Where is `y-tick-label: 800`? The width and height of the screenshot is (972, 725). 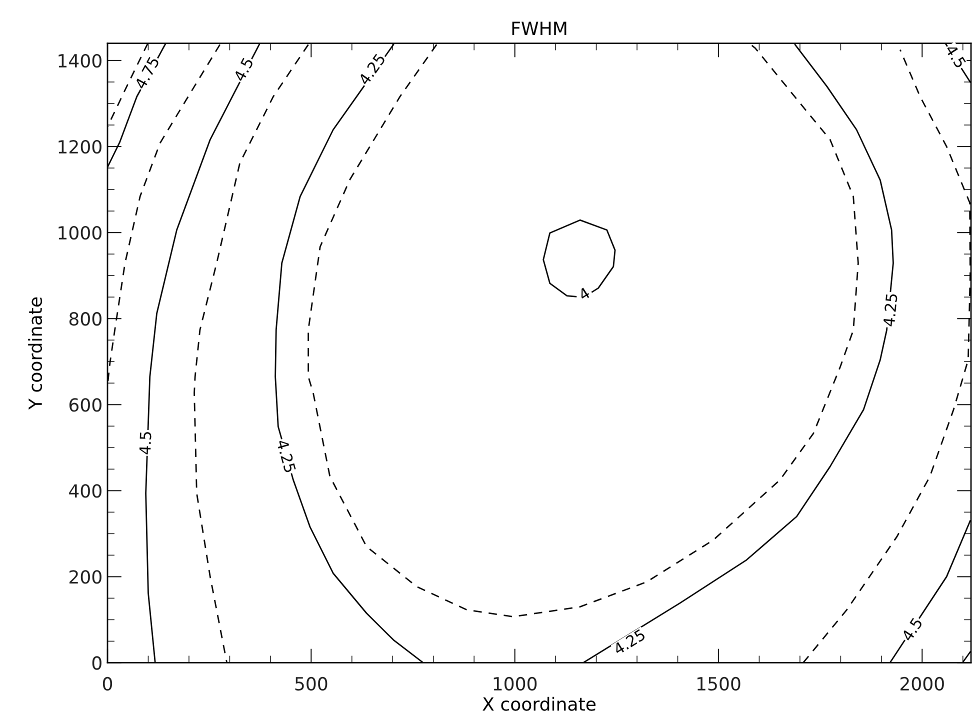
y-tick-label: 800 is located at coordinates (85, 319).